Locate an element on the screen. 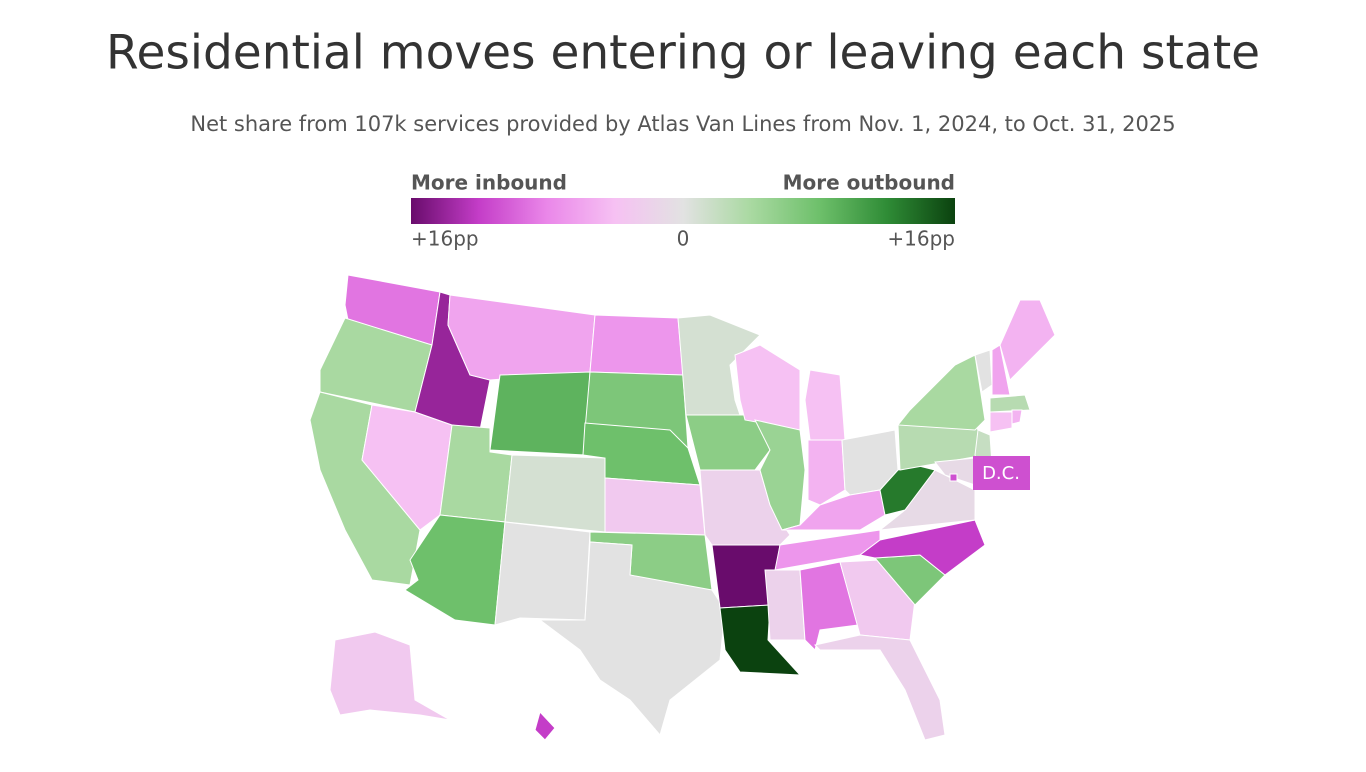 This screenshot has width=1366, height=772. dc-label: D.C. is located at coordinates (1001, 473).